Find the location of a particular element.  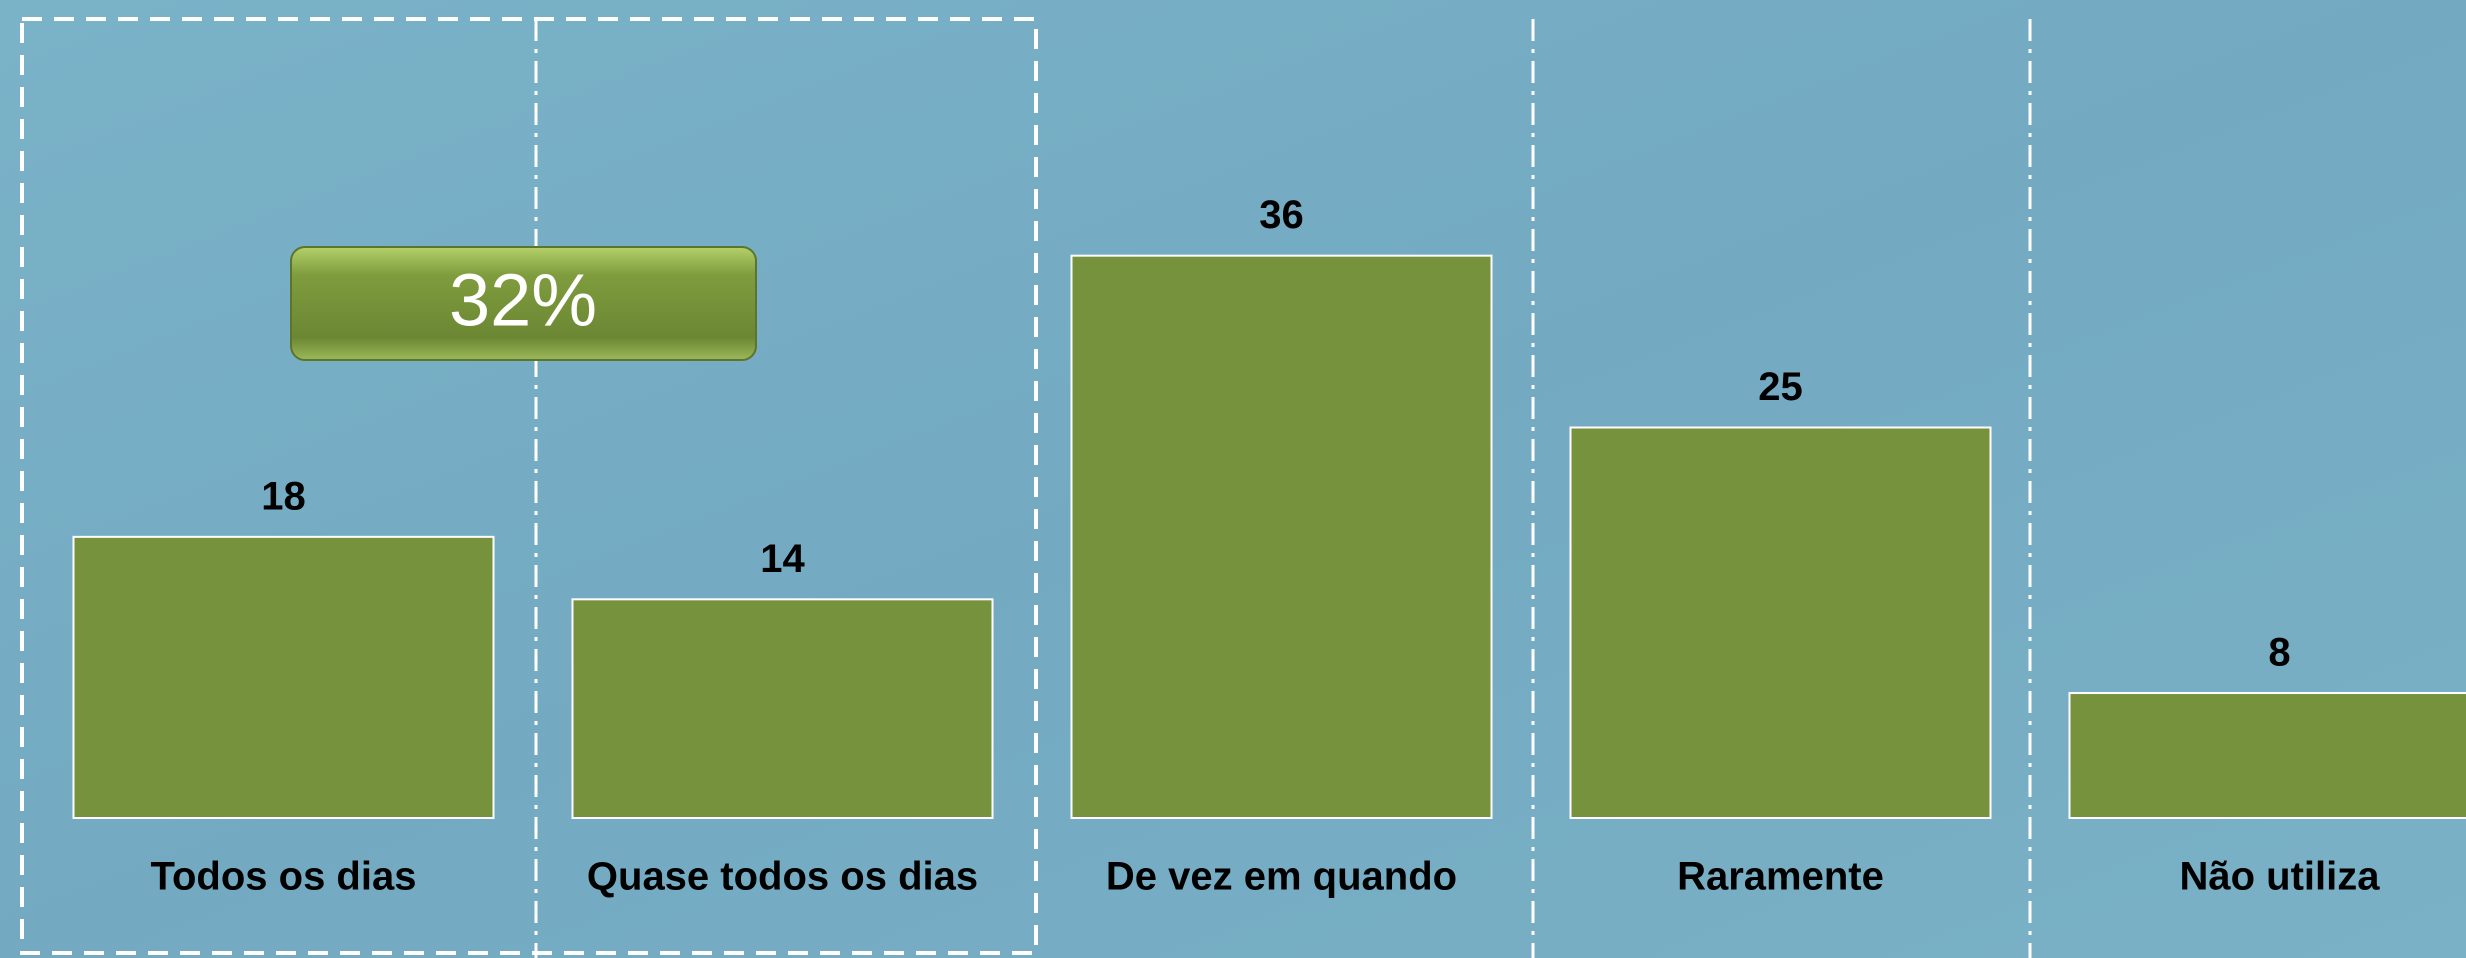

data-label: 18 is located at coordinates (283, 496).